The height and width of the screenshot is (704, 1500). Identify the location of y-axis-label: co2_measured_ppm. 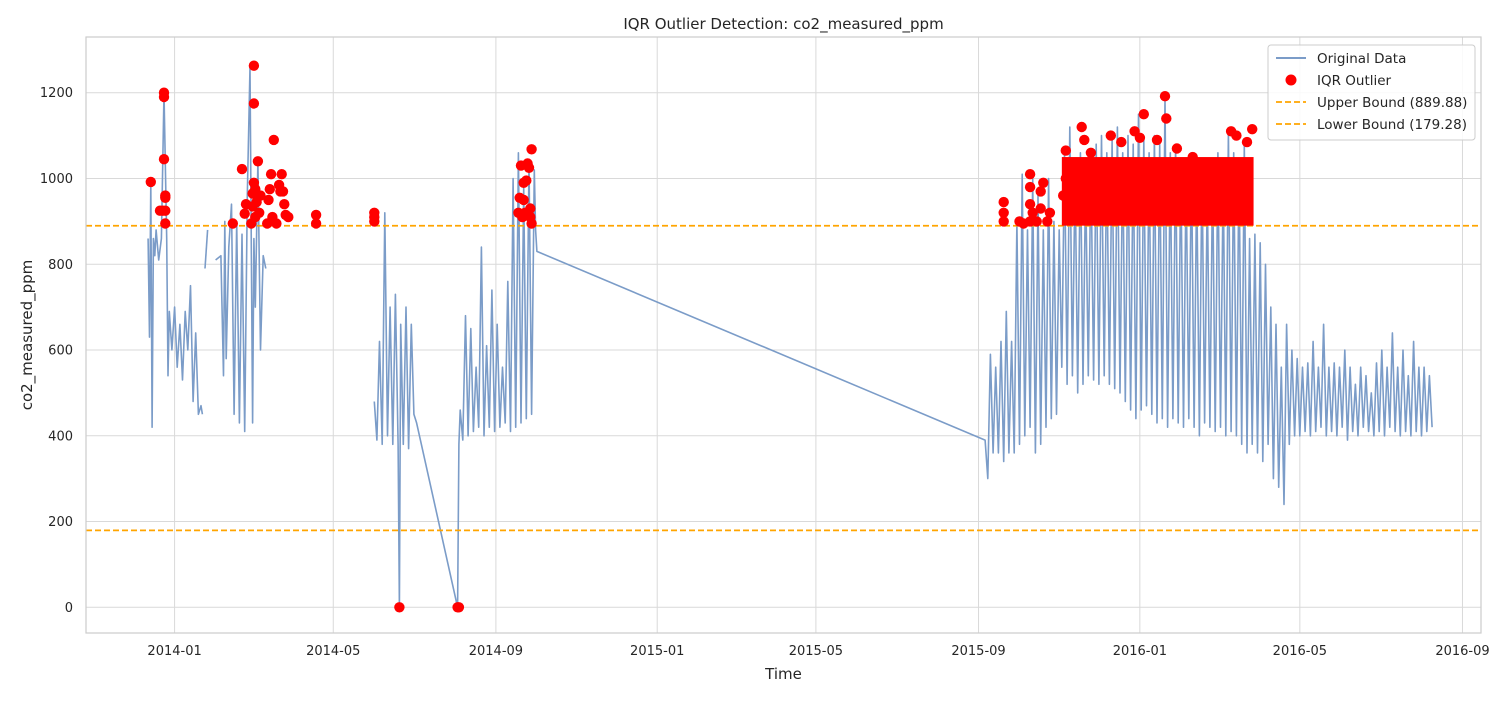
(27, 335).